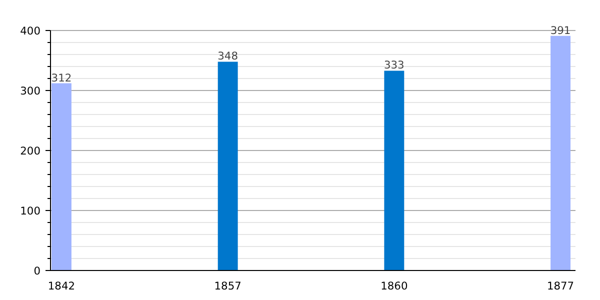 The image size is (600, 300). Describe the element at coordinates (30, 211) in the screenshot. I see `y-tick-label: 100` at that location.